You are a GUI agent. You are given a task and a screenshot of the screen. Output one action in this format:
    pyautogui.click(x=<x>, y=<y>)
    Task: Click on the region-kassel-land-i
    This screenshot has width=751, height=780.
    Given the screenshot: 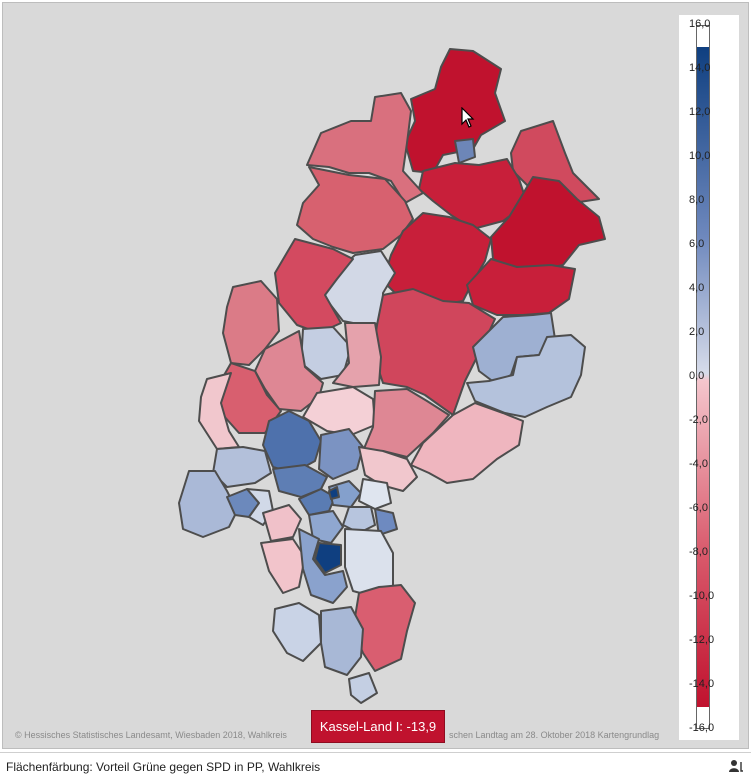 What is the action you would take?
    pyautogui.click(x=455, y=111)
    